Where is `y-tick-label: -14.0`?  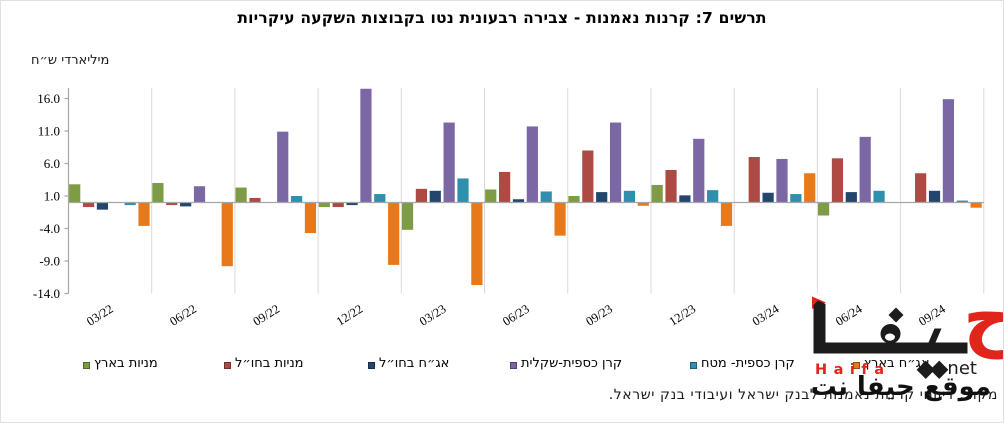
y-tick-label: -14.0 is located at coordinates (46, 293).